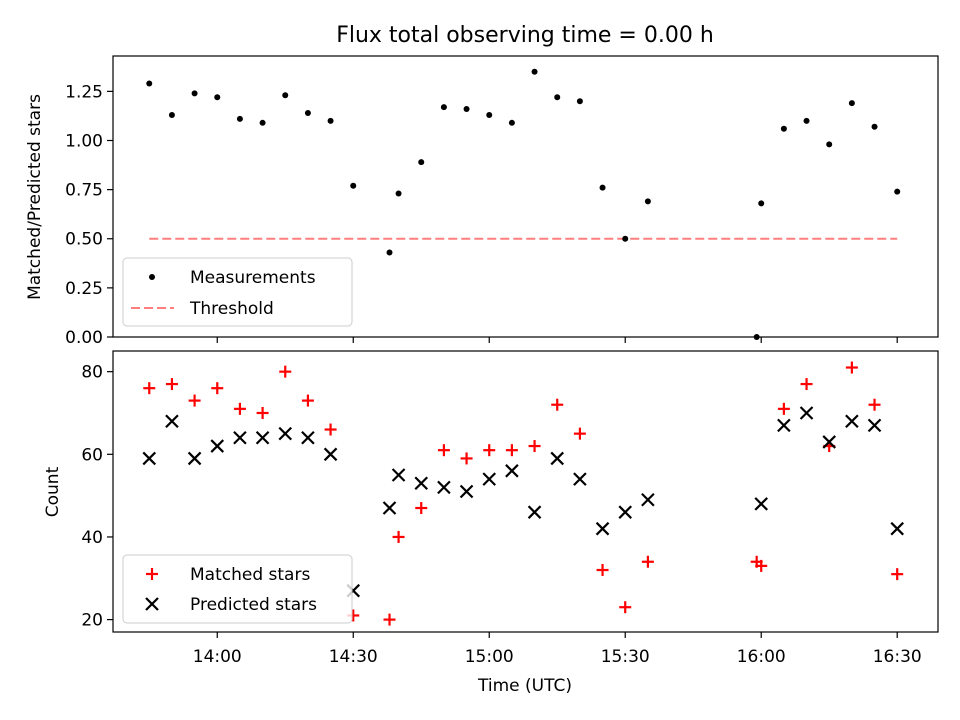  Describe the element at coordinates (231, 309) in the screenshot. I see `legend-threshold-label: Threshold` at that location.